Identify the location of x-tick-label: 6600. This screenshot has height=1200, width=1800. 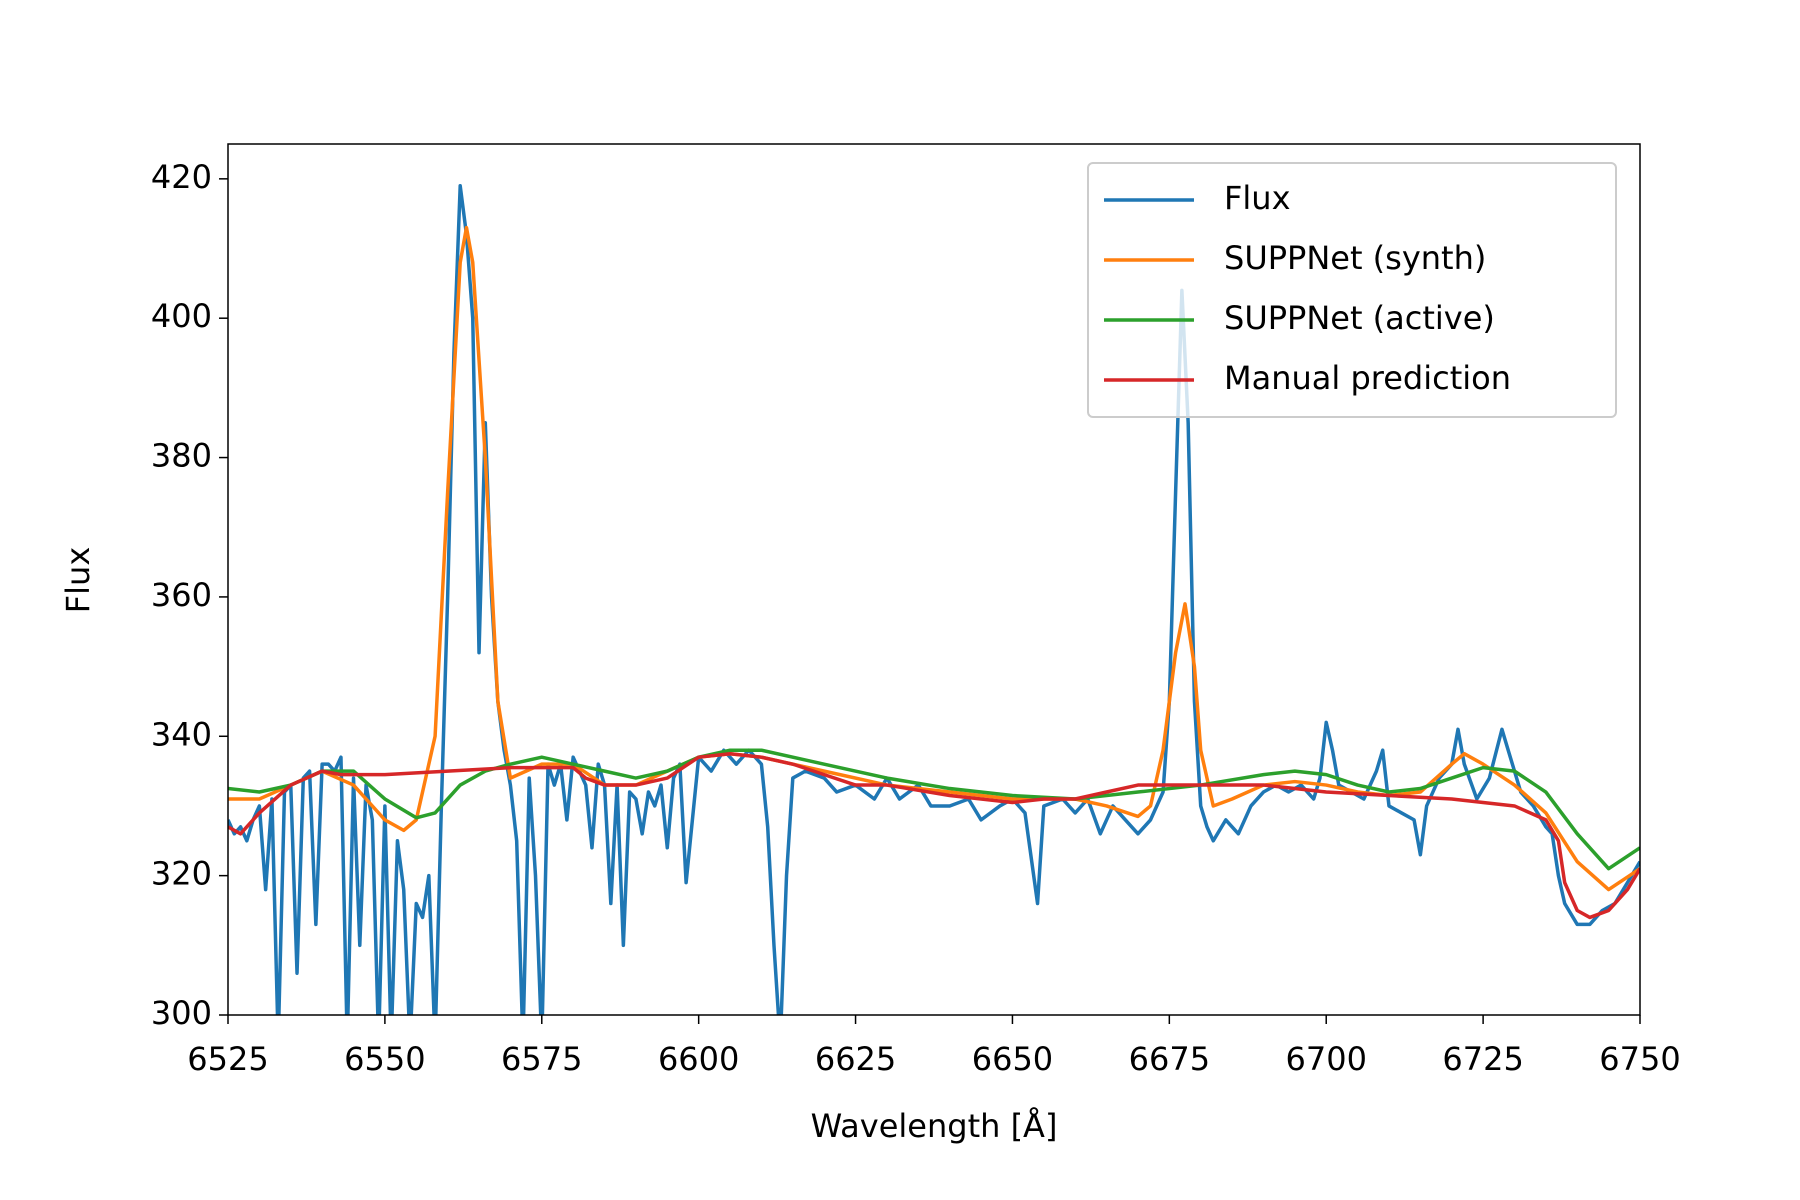
(698, 1059).